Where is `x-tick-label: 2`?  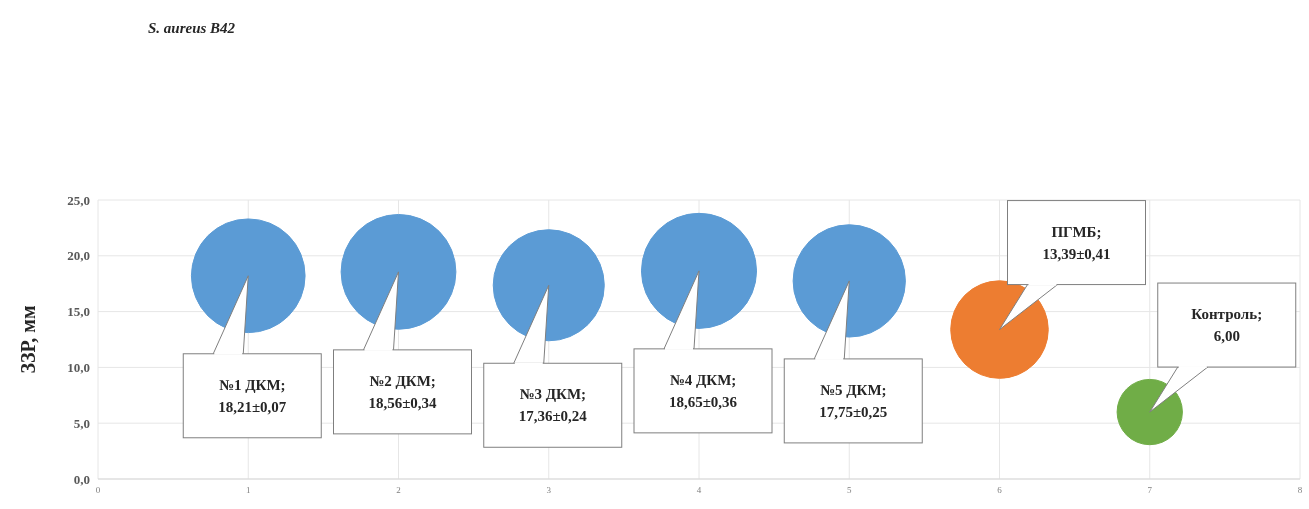 x-tick-label: 2 is located at coordinates (398, 490).